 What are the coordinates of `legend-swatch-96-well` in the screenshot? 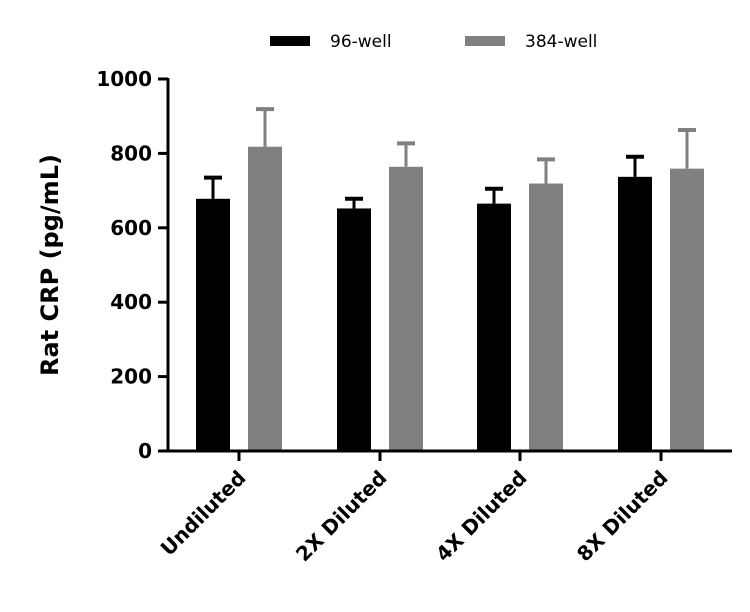 It's located at (290, 41).